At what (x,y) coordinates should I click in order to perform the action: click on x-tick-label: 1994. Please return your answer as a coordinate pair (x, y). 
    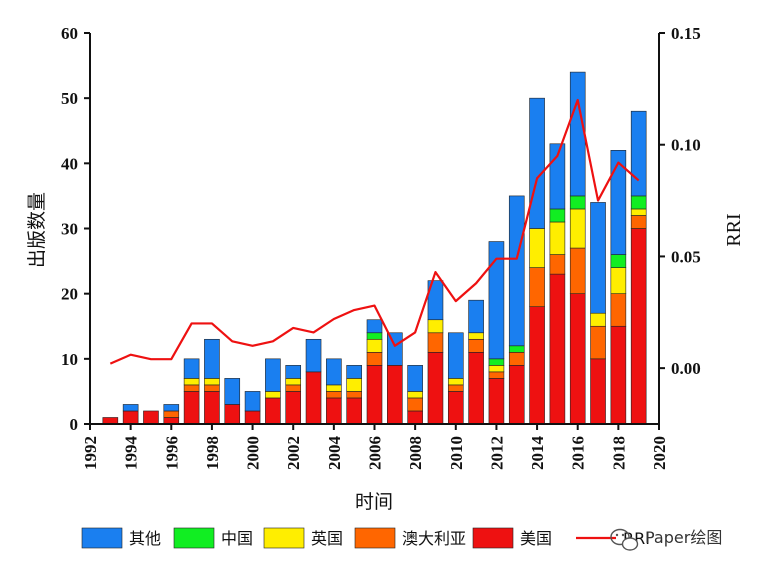
    Looking at the image, I should click on (131, 453).